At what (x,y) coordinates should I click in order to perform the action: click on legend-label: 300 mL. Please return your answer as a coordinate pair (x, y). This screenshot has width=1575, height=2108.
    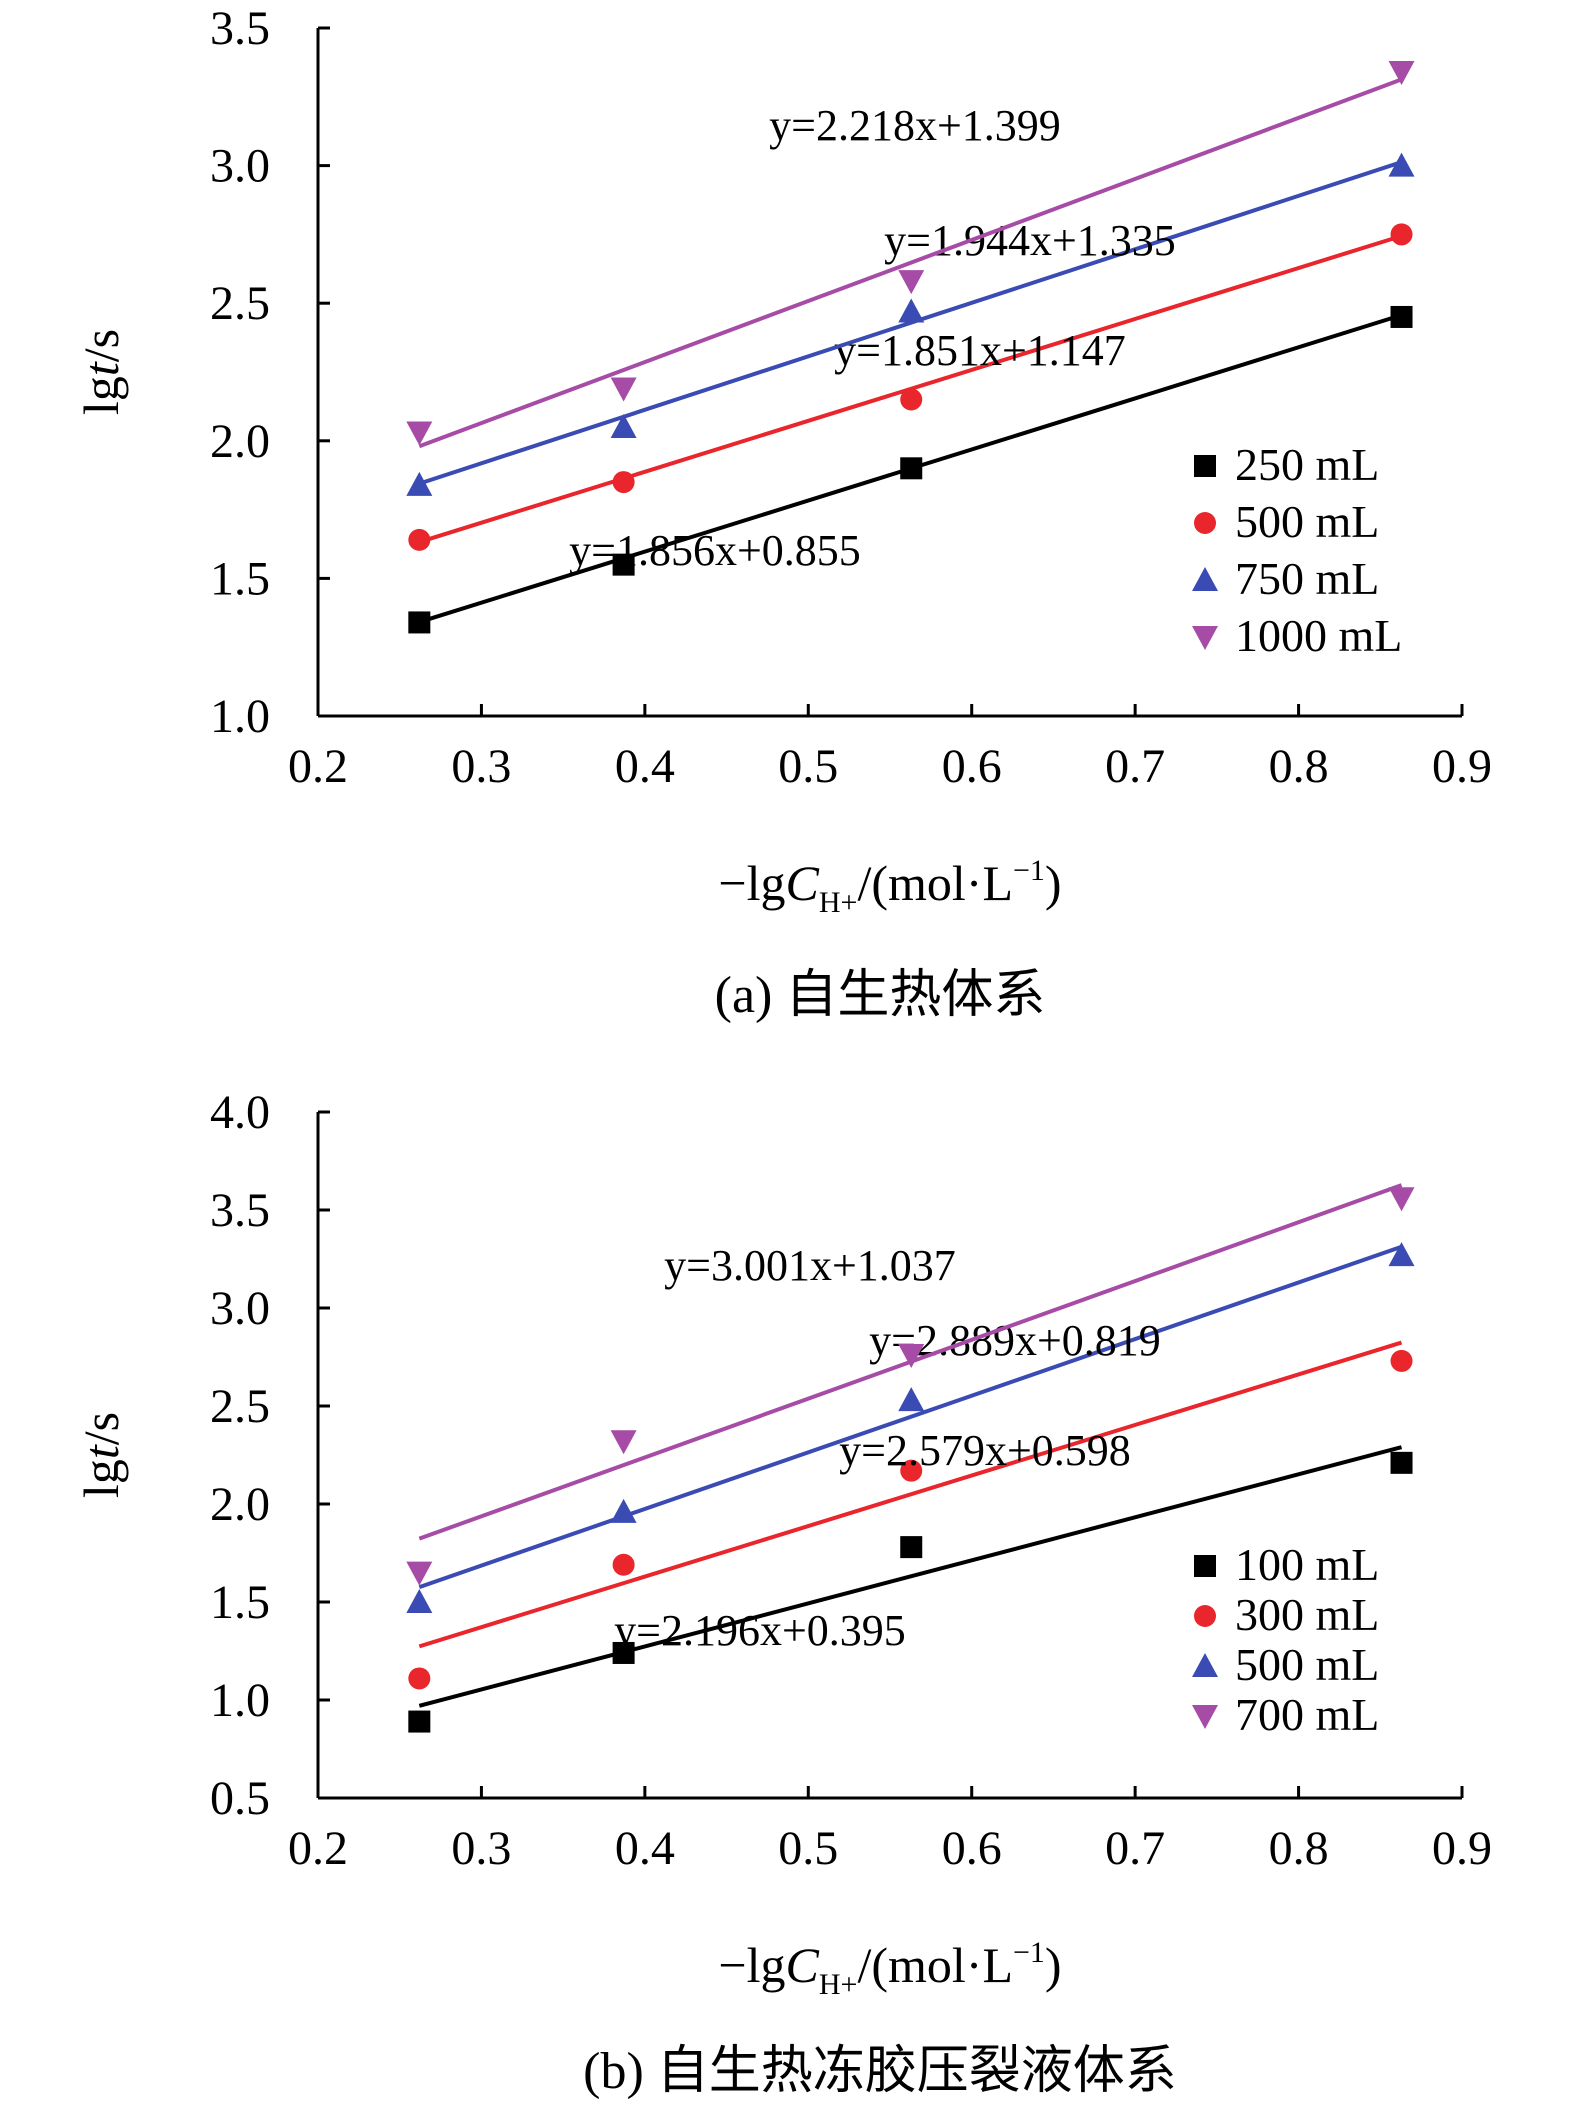
    Looking at the image, I should click on (1307, 1614).